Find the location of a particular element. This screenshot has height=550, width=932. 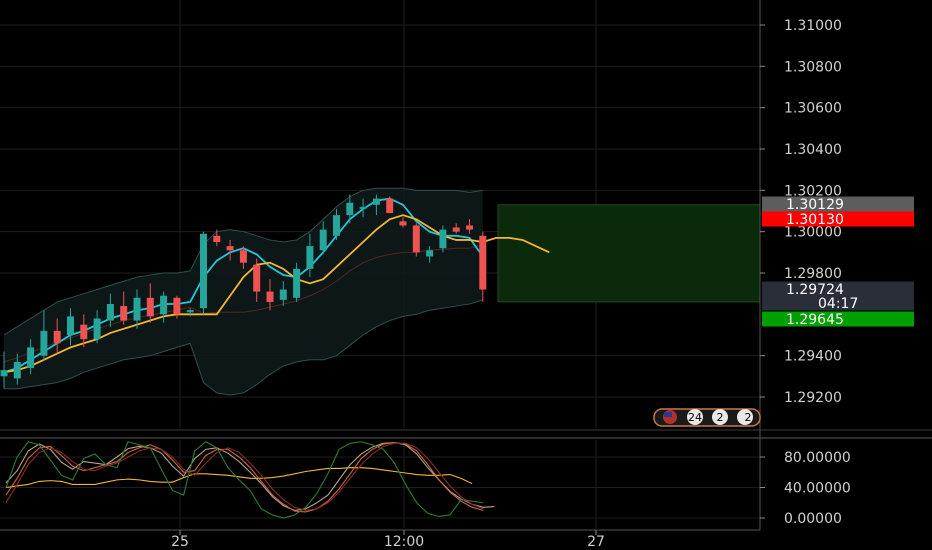

badge-count: 24 is located at coordinates (695, 417).